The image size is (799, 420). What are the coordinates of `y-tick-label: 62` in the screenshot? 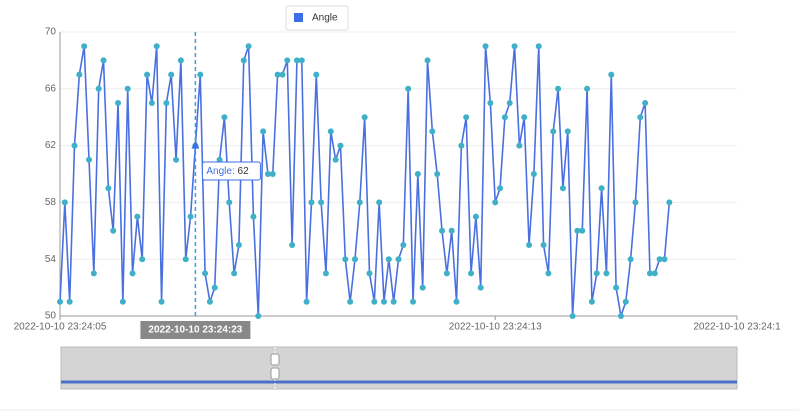 It's located at (51, 145).